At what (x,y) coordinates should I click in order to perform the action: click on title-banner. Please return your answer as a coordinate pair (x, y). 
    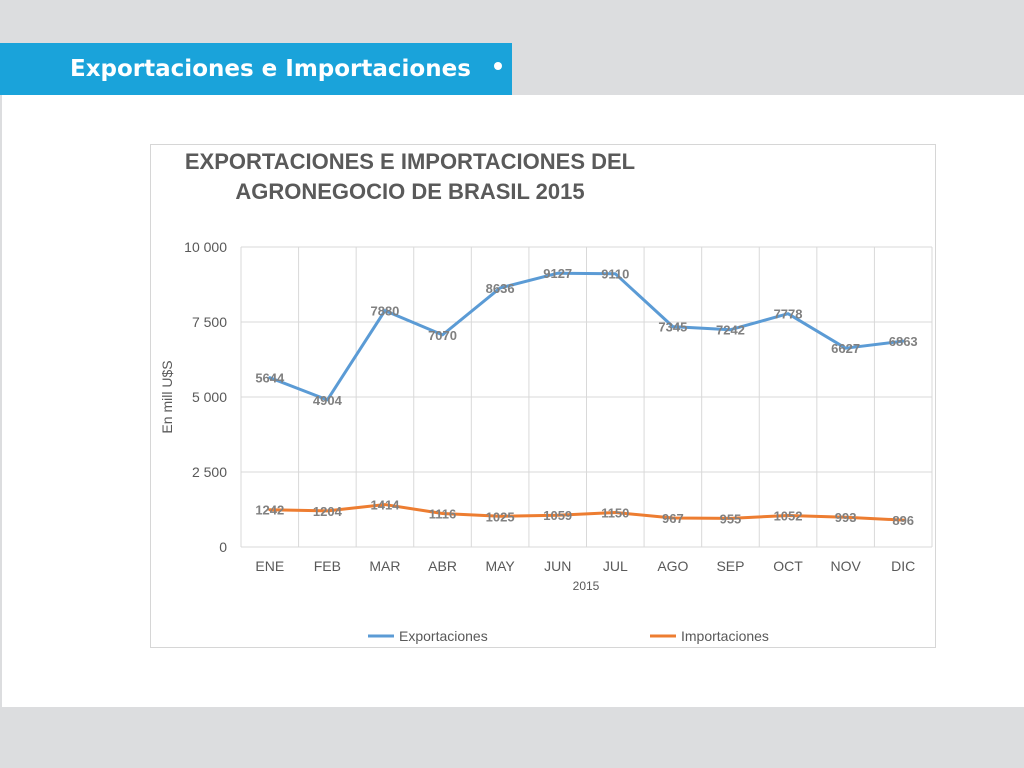
    Looking at the image, I should click on (256, 69).